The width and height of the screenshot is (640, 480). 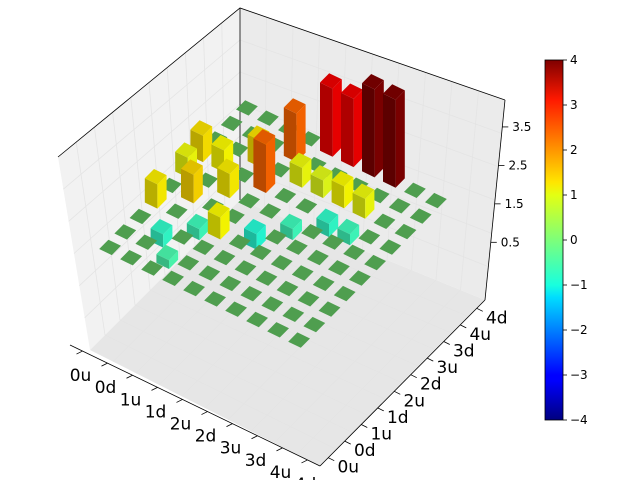 I want to click on y-axis-line, so click(x=402, y=383).